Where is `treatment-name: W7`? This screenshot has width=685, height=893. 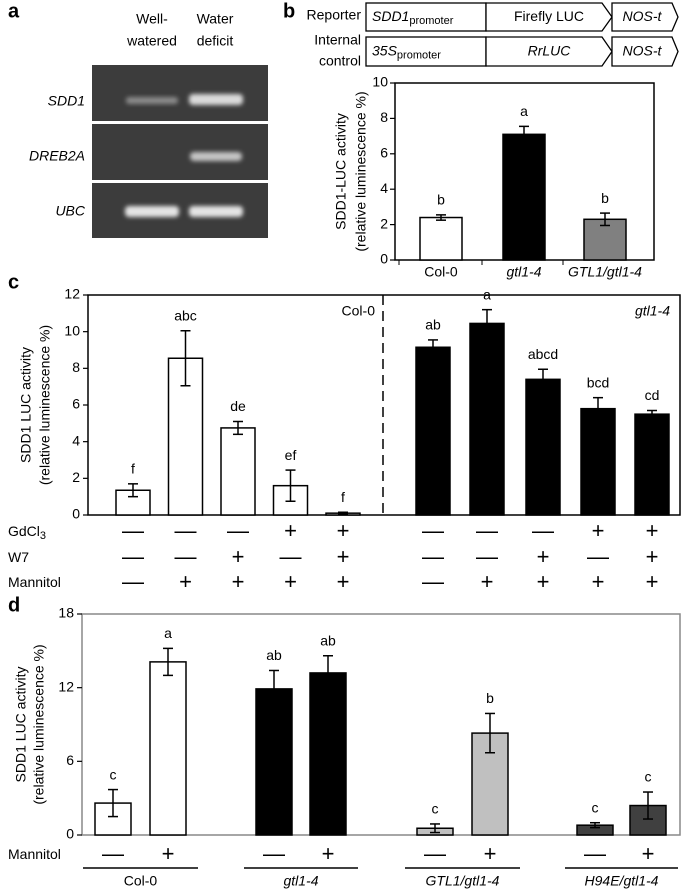 treatment-name: W7 is located at coordinates (18, 557).